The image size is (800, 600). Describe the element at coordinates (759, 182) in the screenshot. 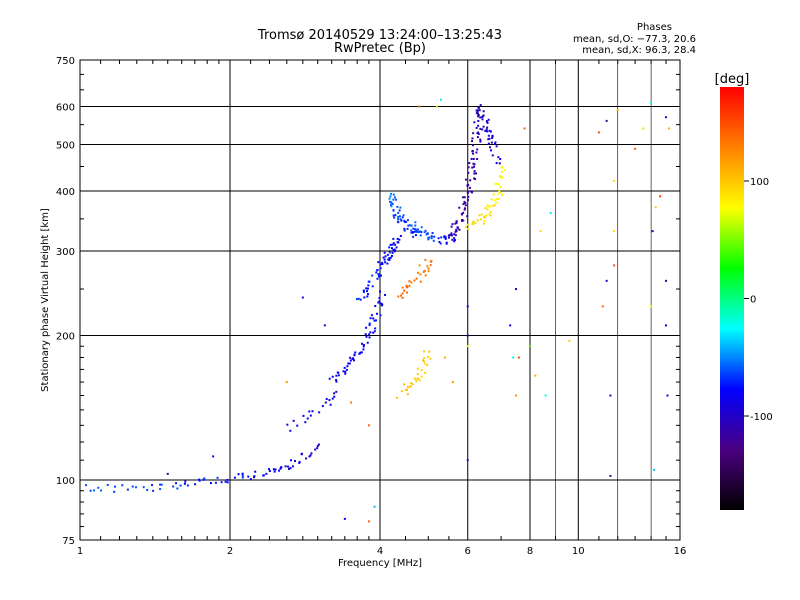

I see `colorbar-tick-label: 100` at that location.